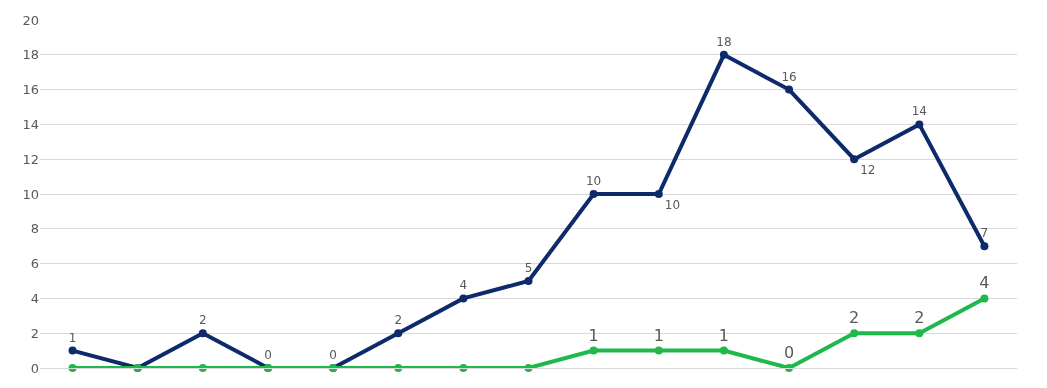  Describe the element at coordinates (34, 298) in the screenshot. I see `y-tick-label: 4` at that location.